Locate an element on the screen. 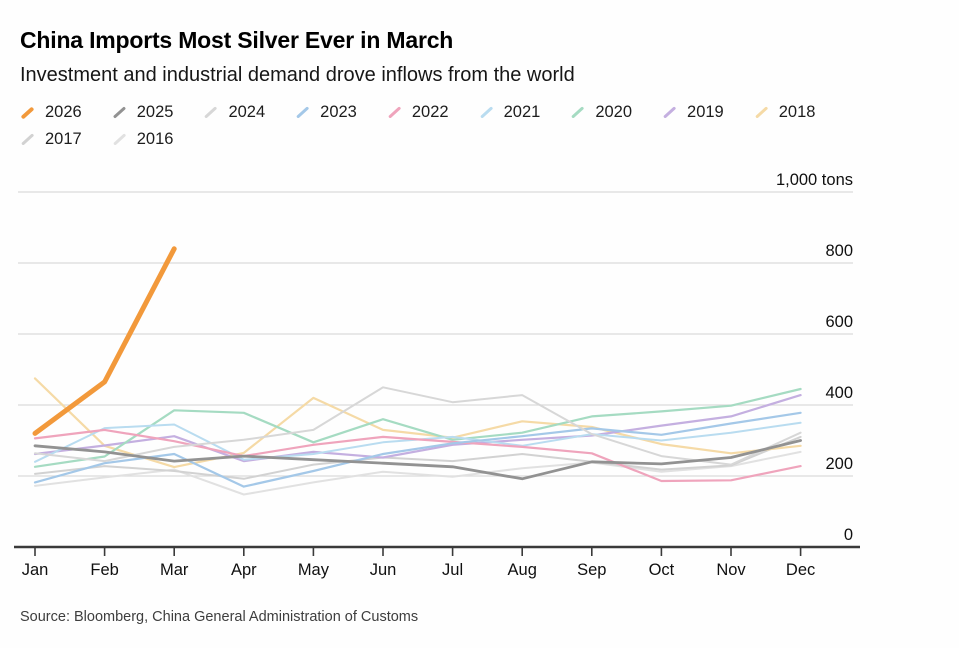 The image size is (959, 648). y-tick-label: 200 is located at coordinates (839, 464).